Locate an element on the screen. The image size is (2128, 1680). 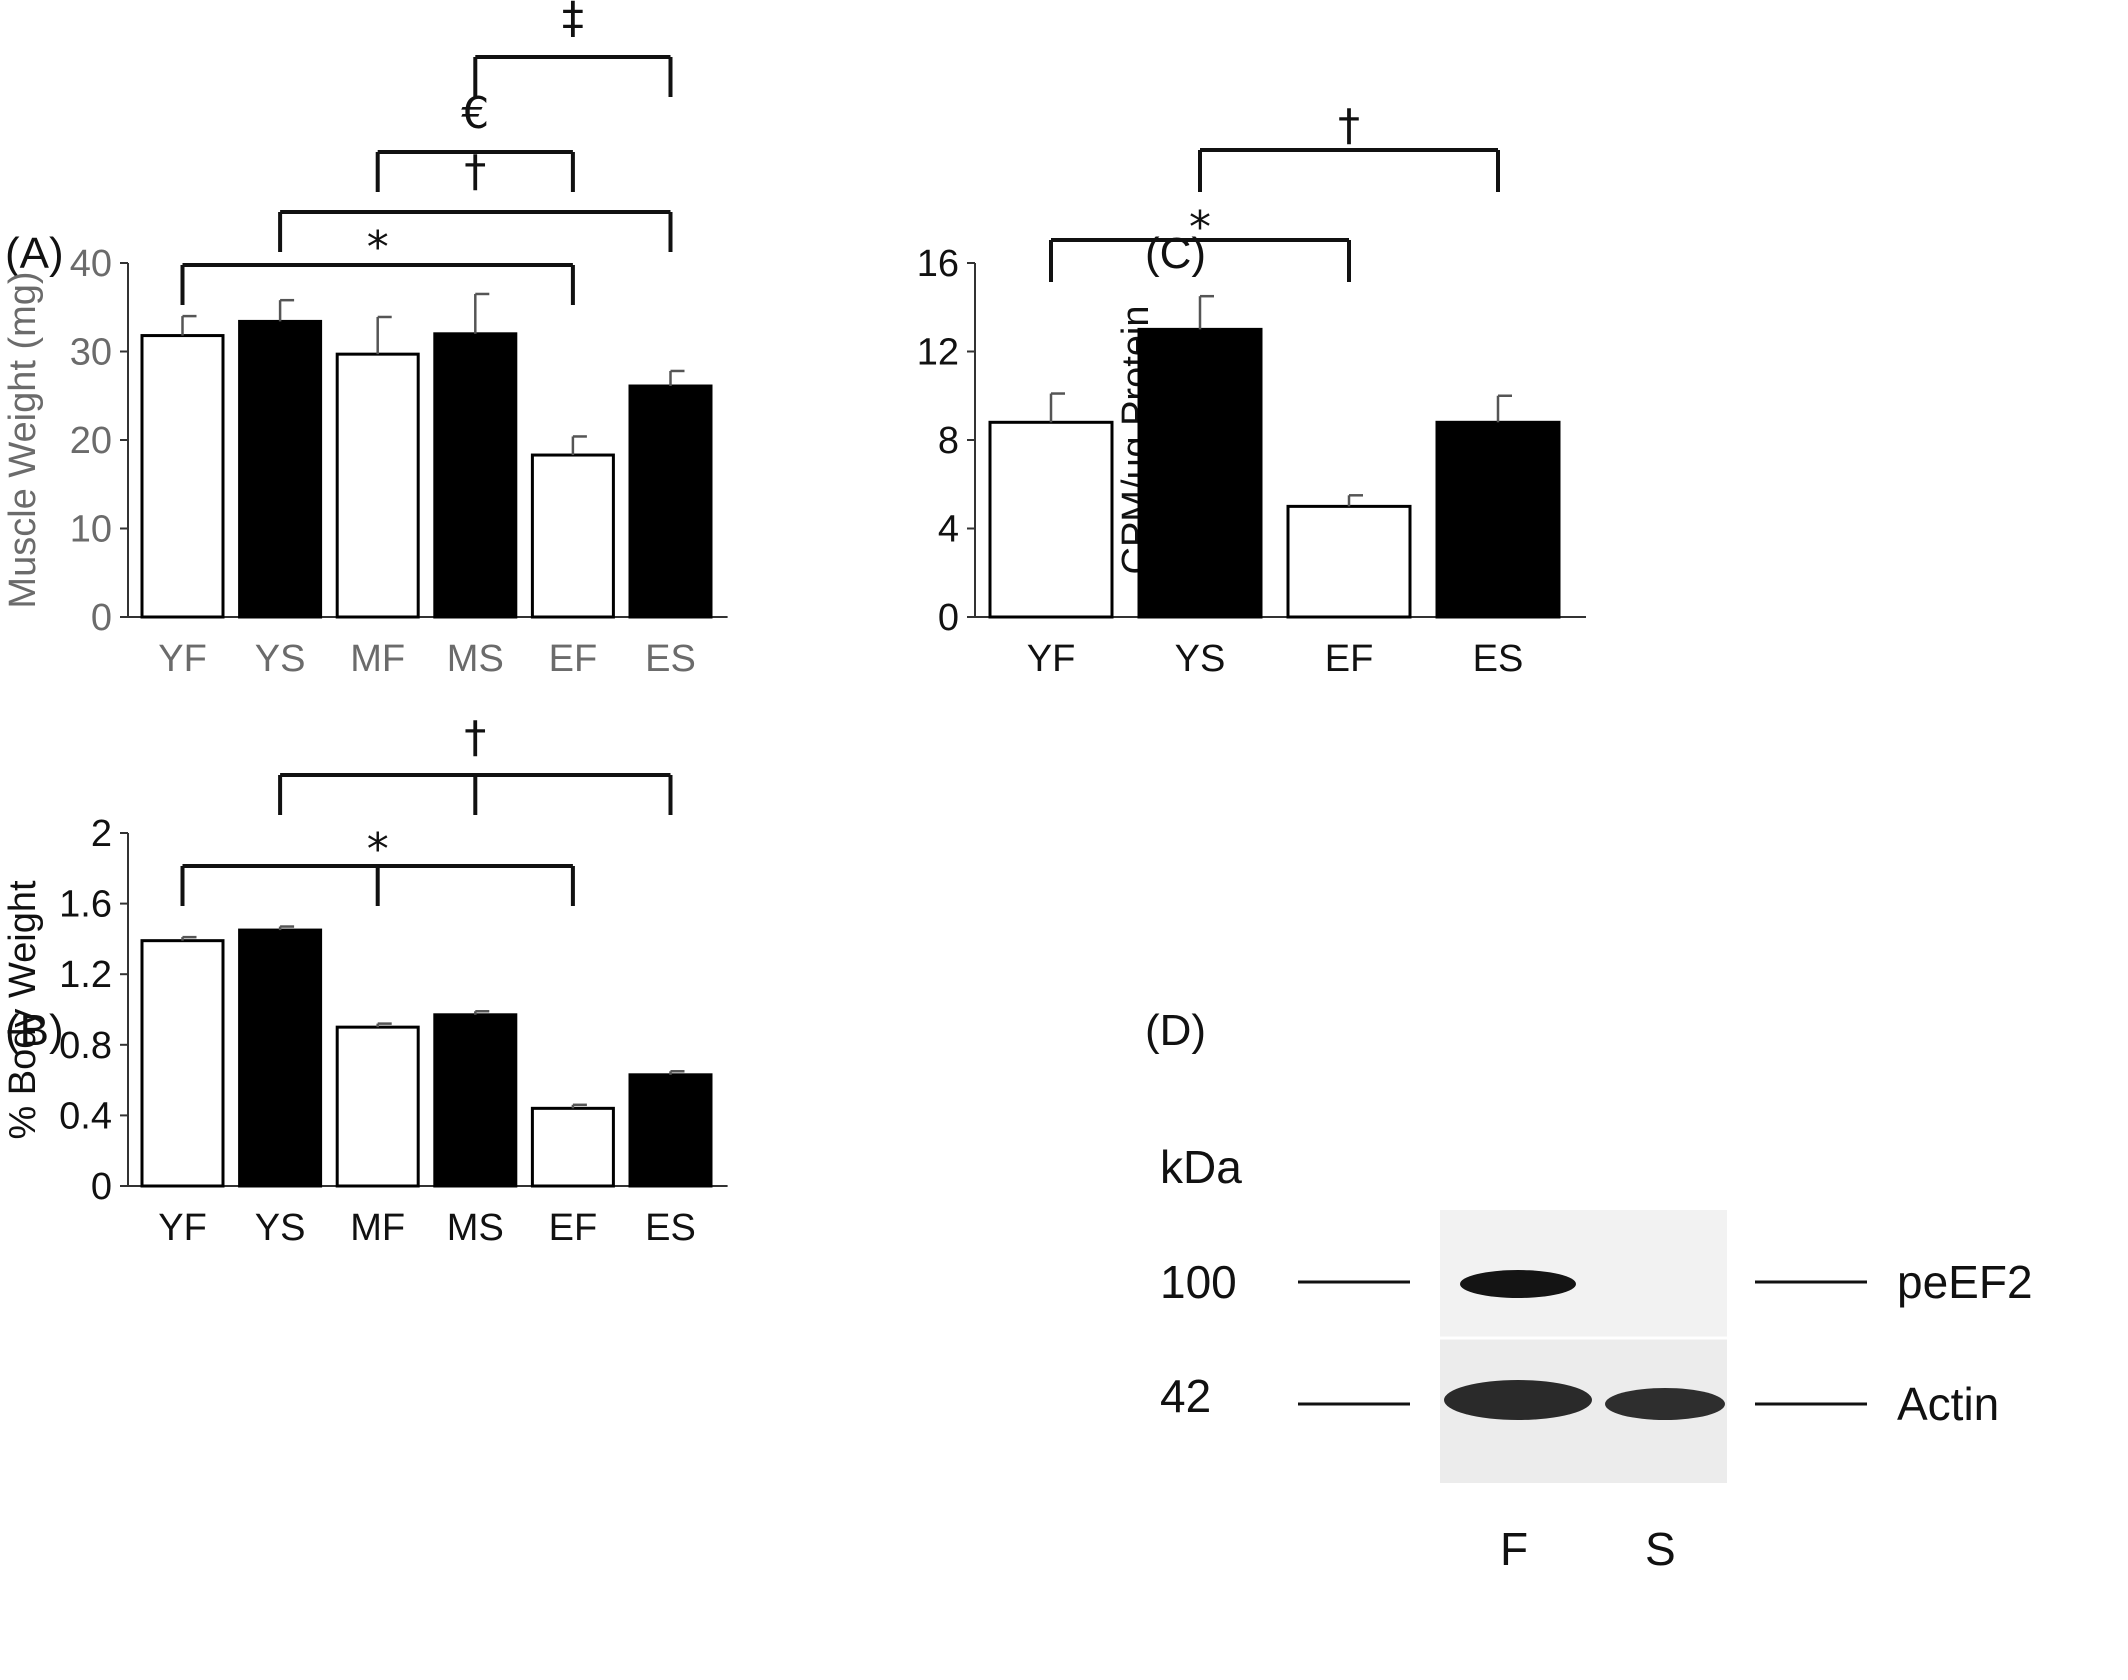
panel-a-y-axis-label: Muscle Weight (mg) is located at coordinates (23, 439).